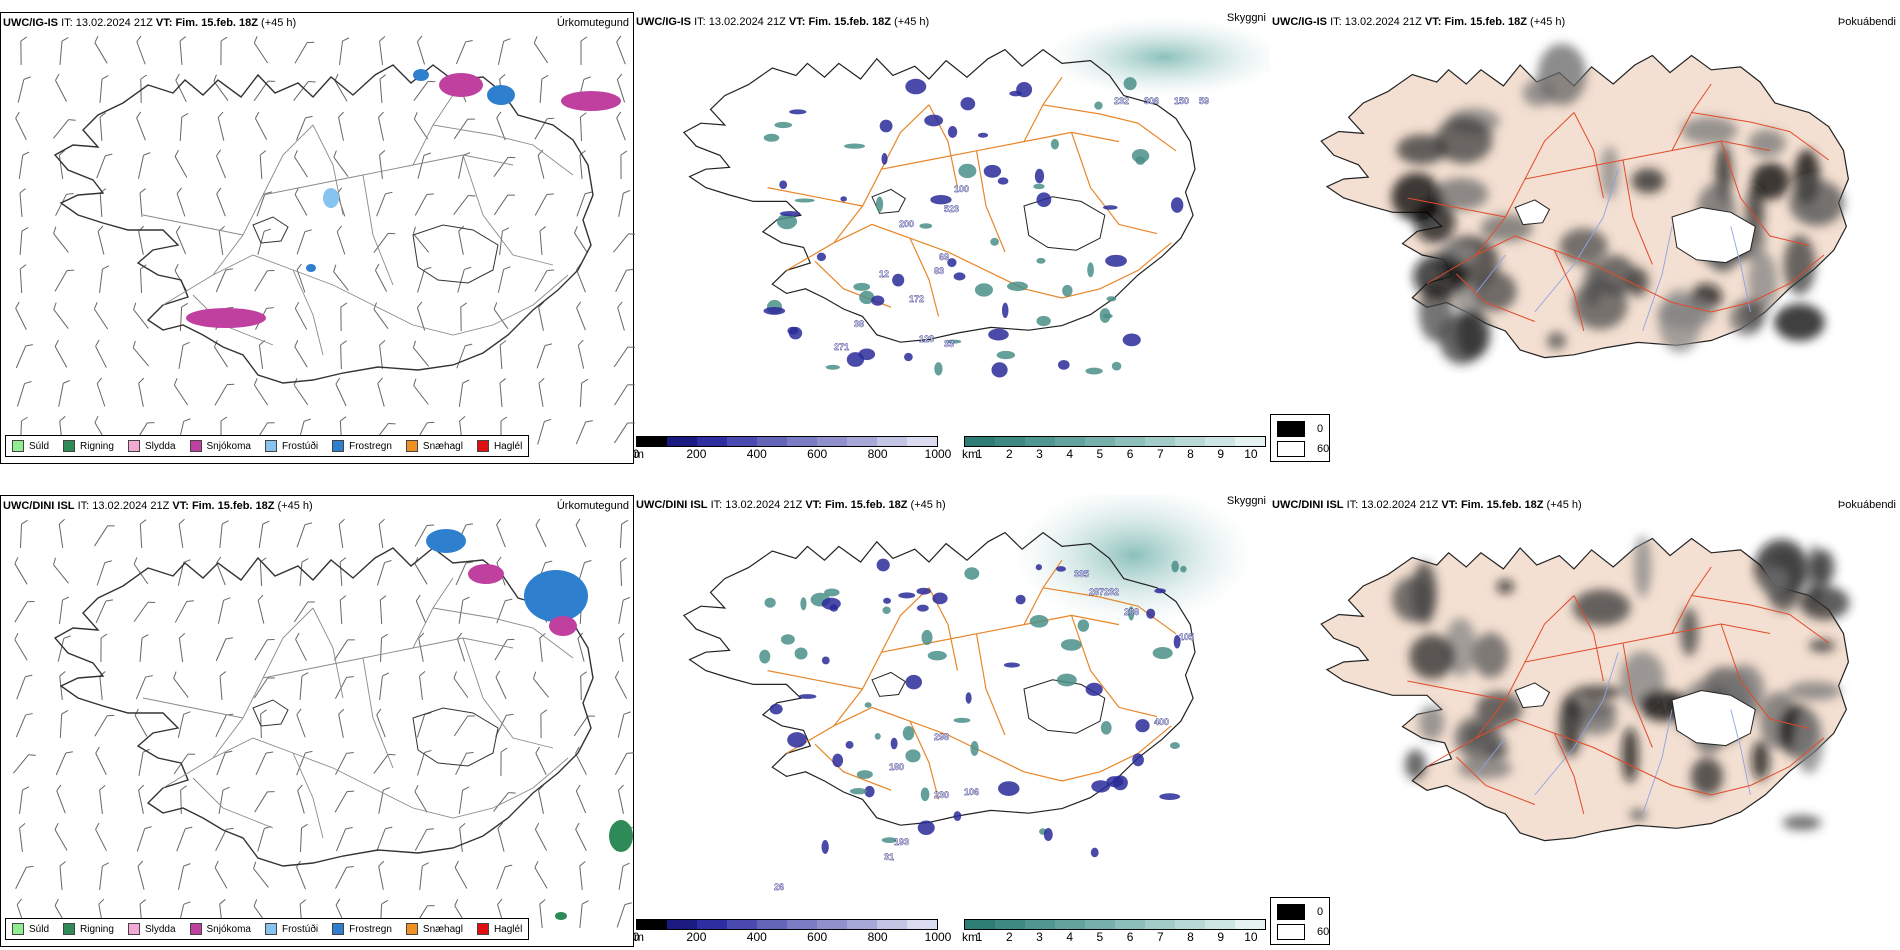 The image size is (1900, 950). Describe the element at coordinates (1181, 101) in the screenshot. I see `ceiling-value-label: 150` at that location.